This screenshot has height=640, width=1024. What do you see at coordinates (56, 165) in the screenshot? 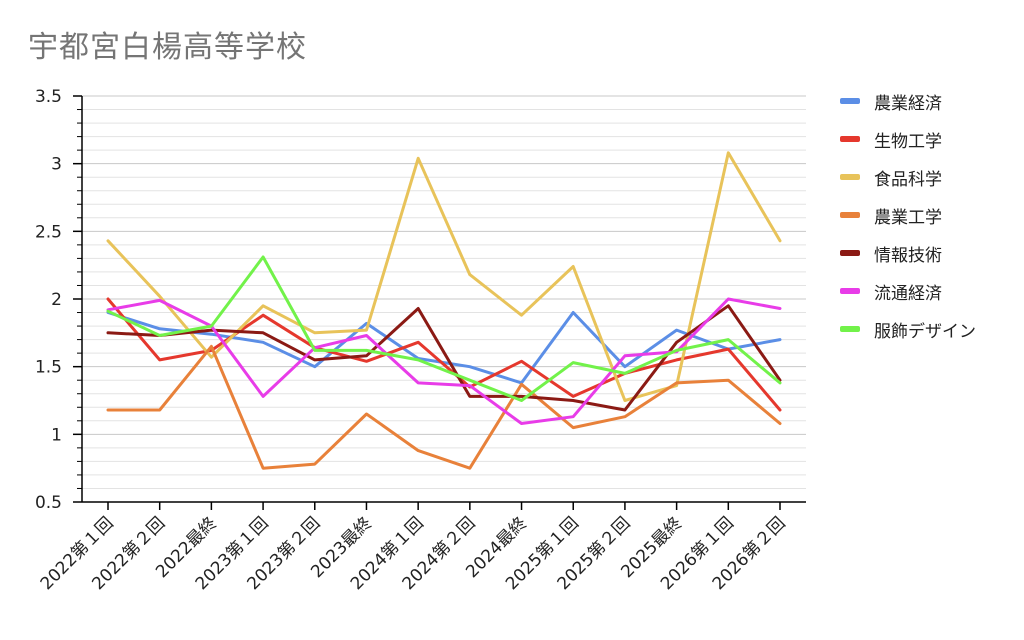
I see `y-tick-label: 3` at bounding box center [56, 165].